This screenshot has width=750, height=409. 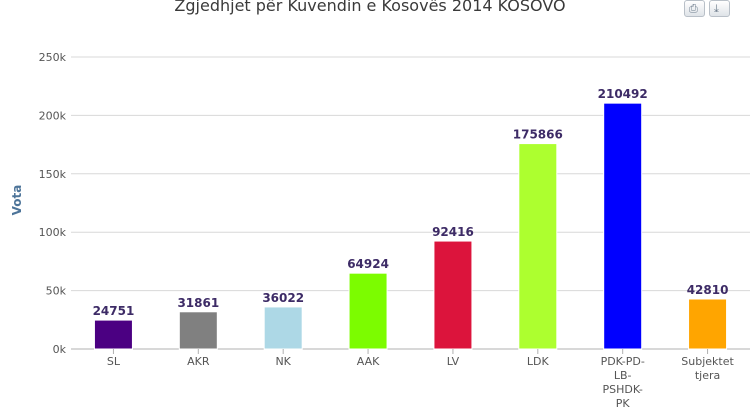 I want to click on y-tick-label: 50k, so click(x=56, y=291).